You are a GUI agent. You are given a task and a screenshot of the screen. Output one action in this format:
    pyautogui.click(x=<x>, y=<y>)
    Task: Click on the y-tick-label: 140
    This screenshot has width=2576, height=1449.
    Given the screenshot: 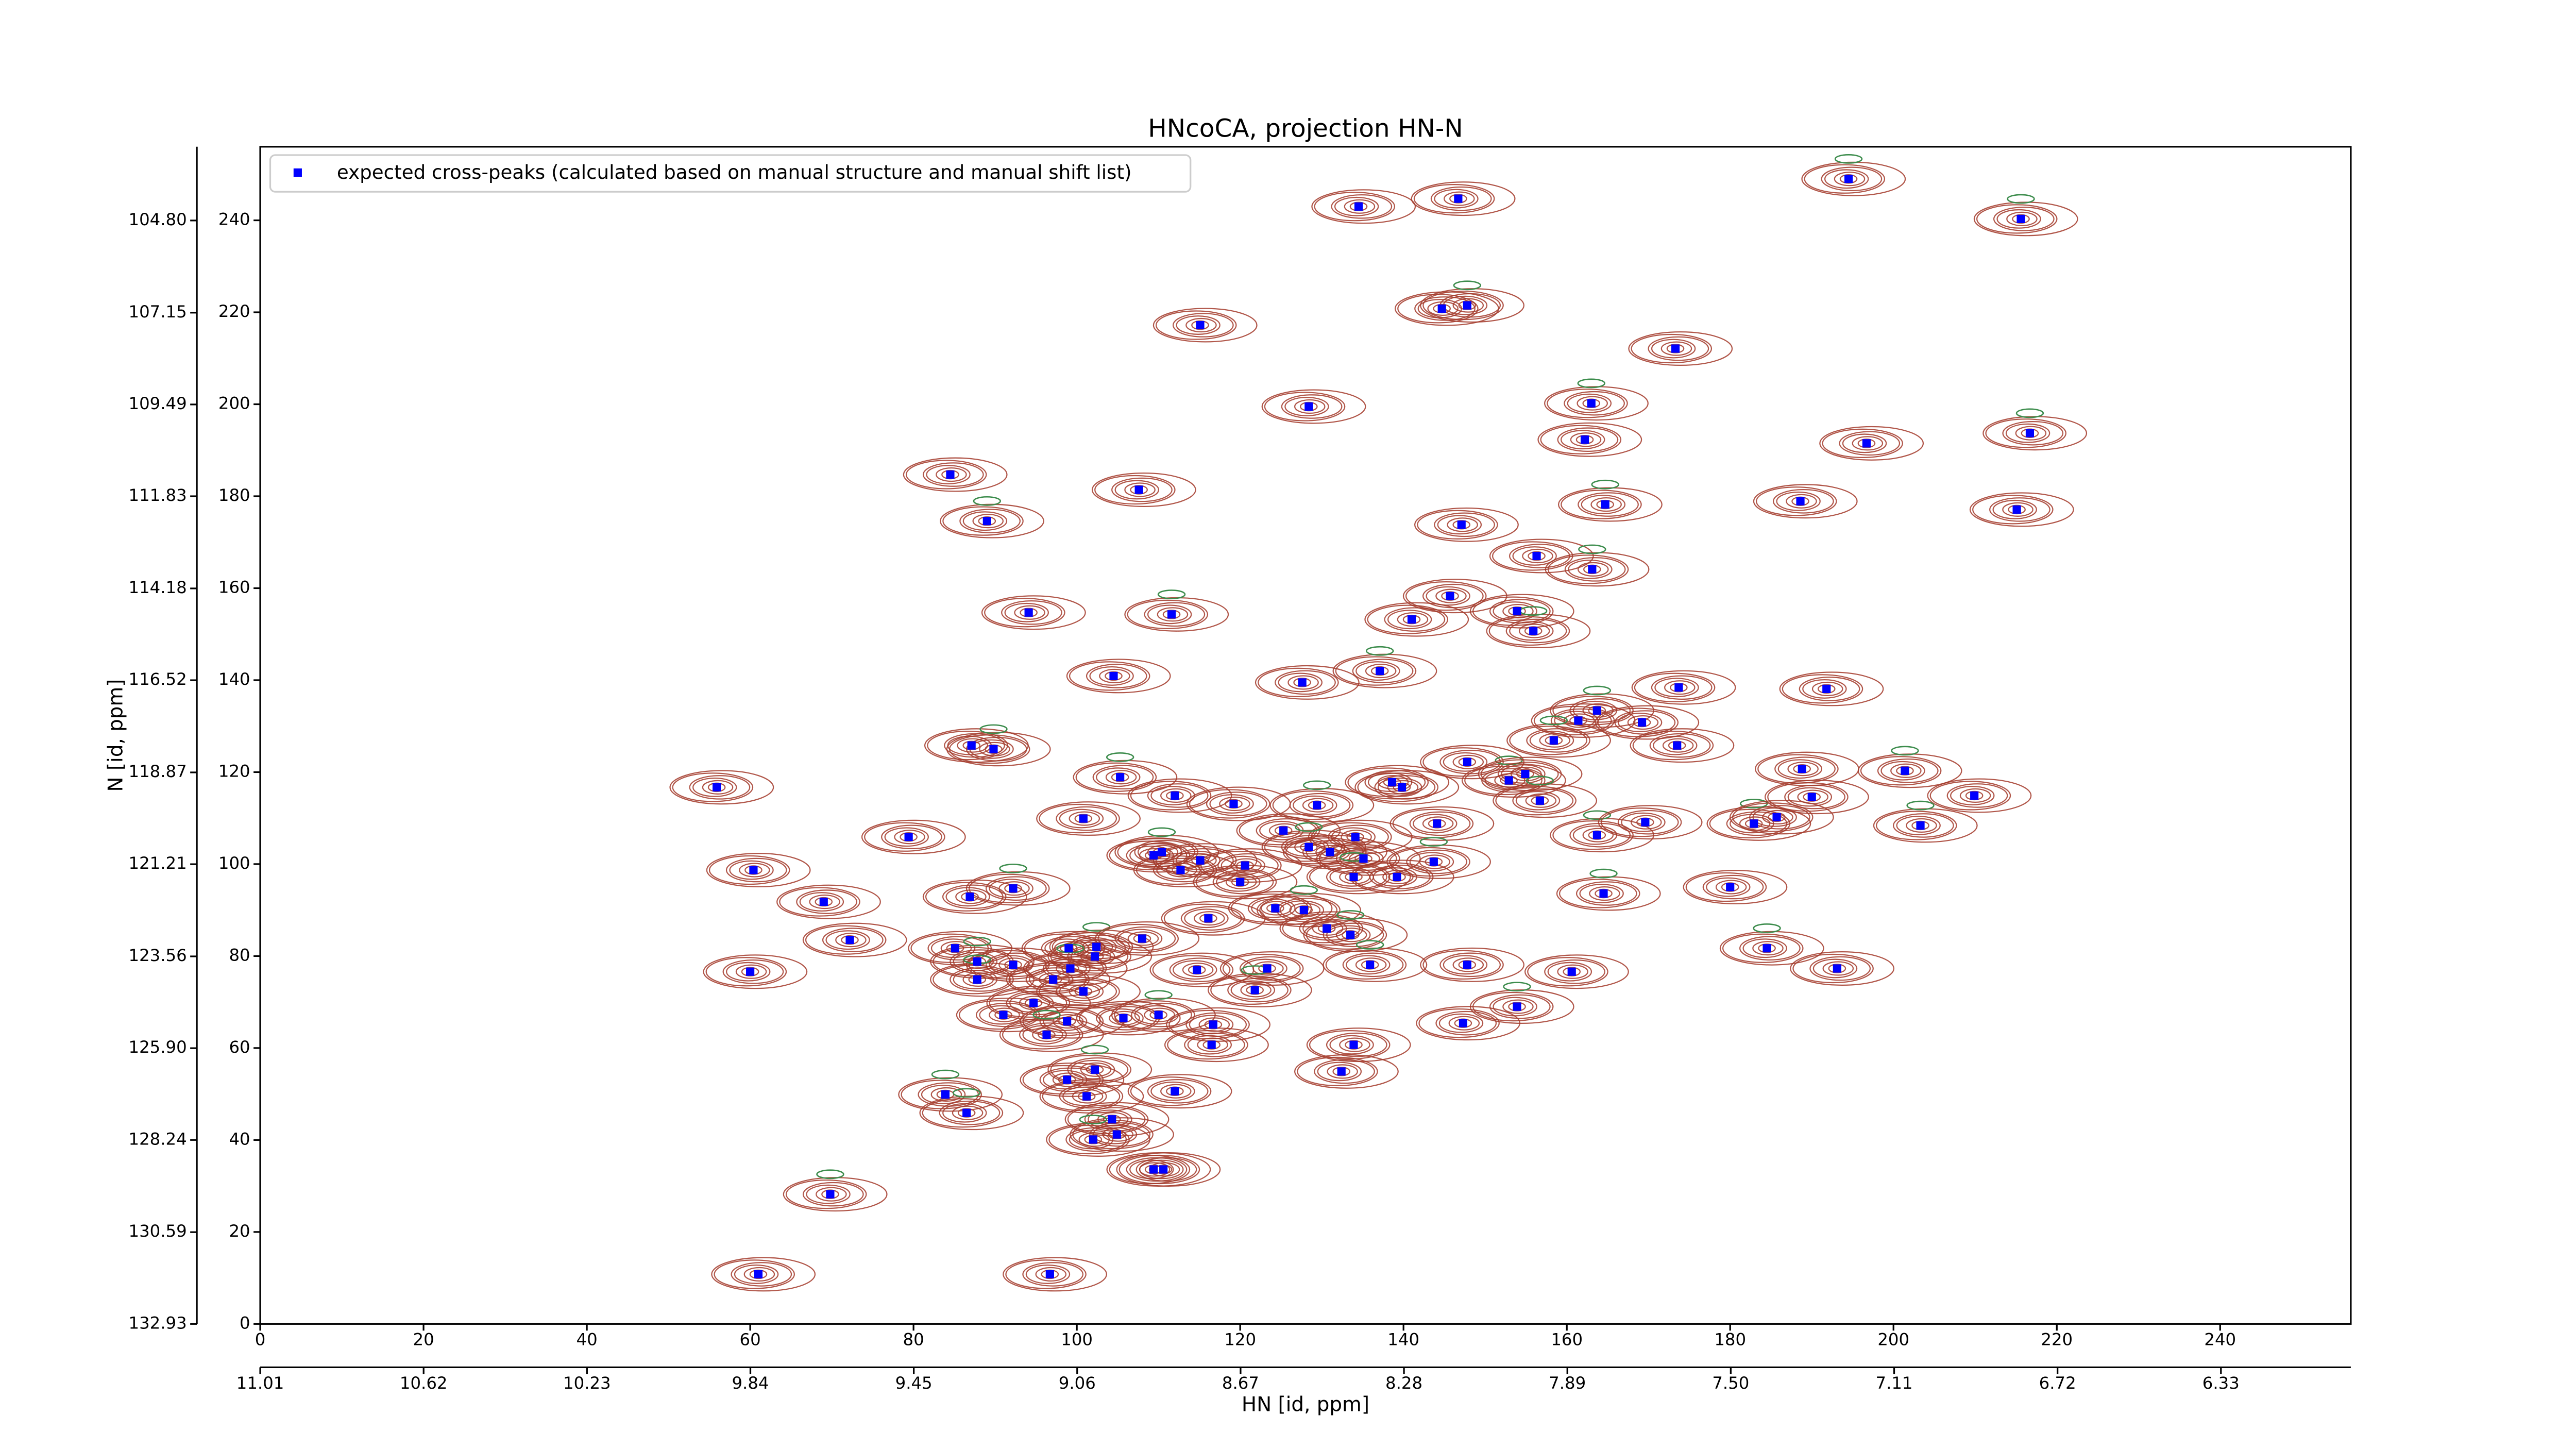 What is the action you would take?
    pyautogui.click(x=234, y=679)
    